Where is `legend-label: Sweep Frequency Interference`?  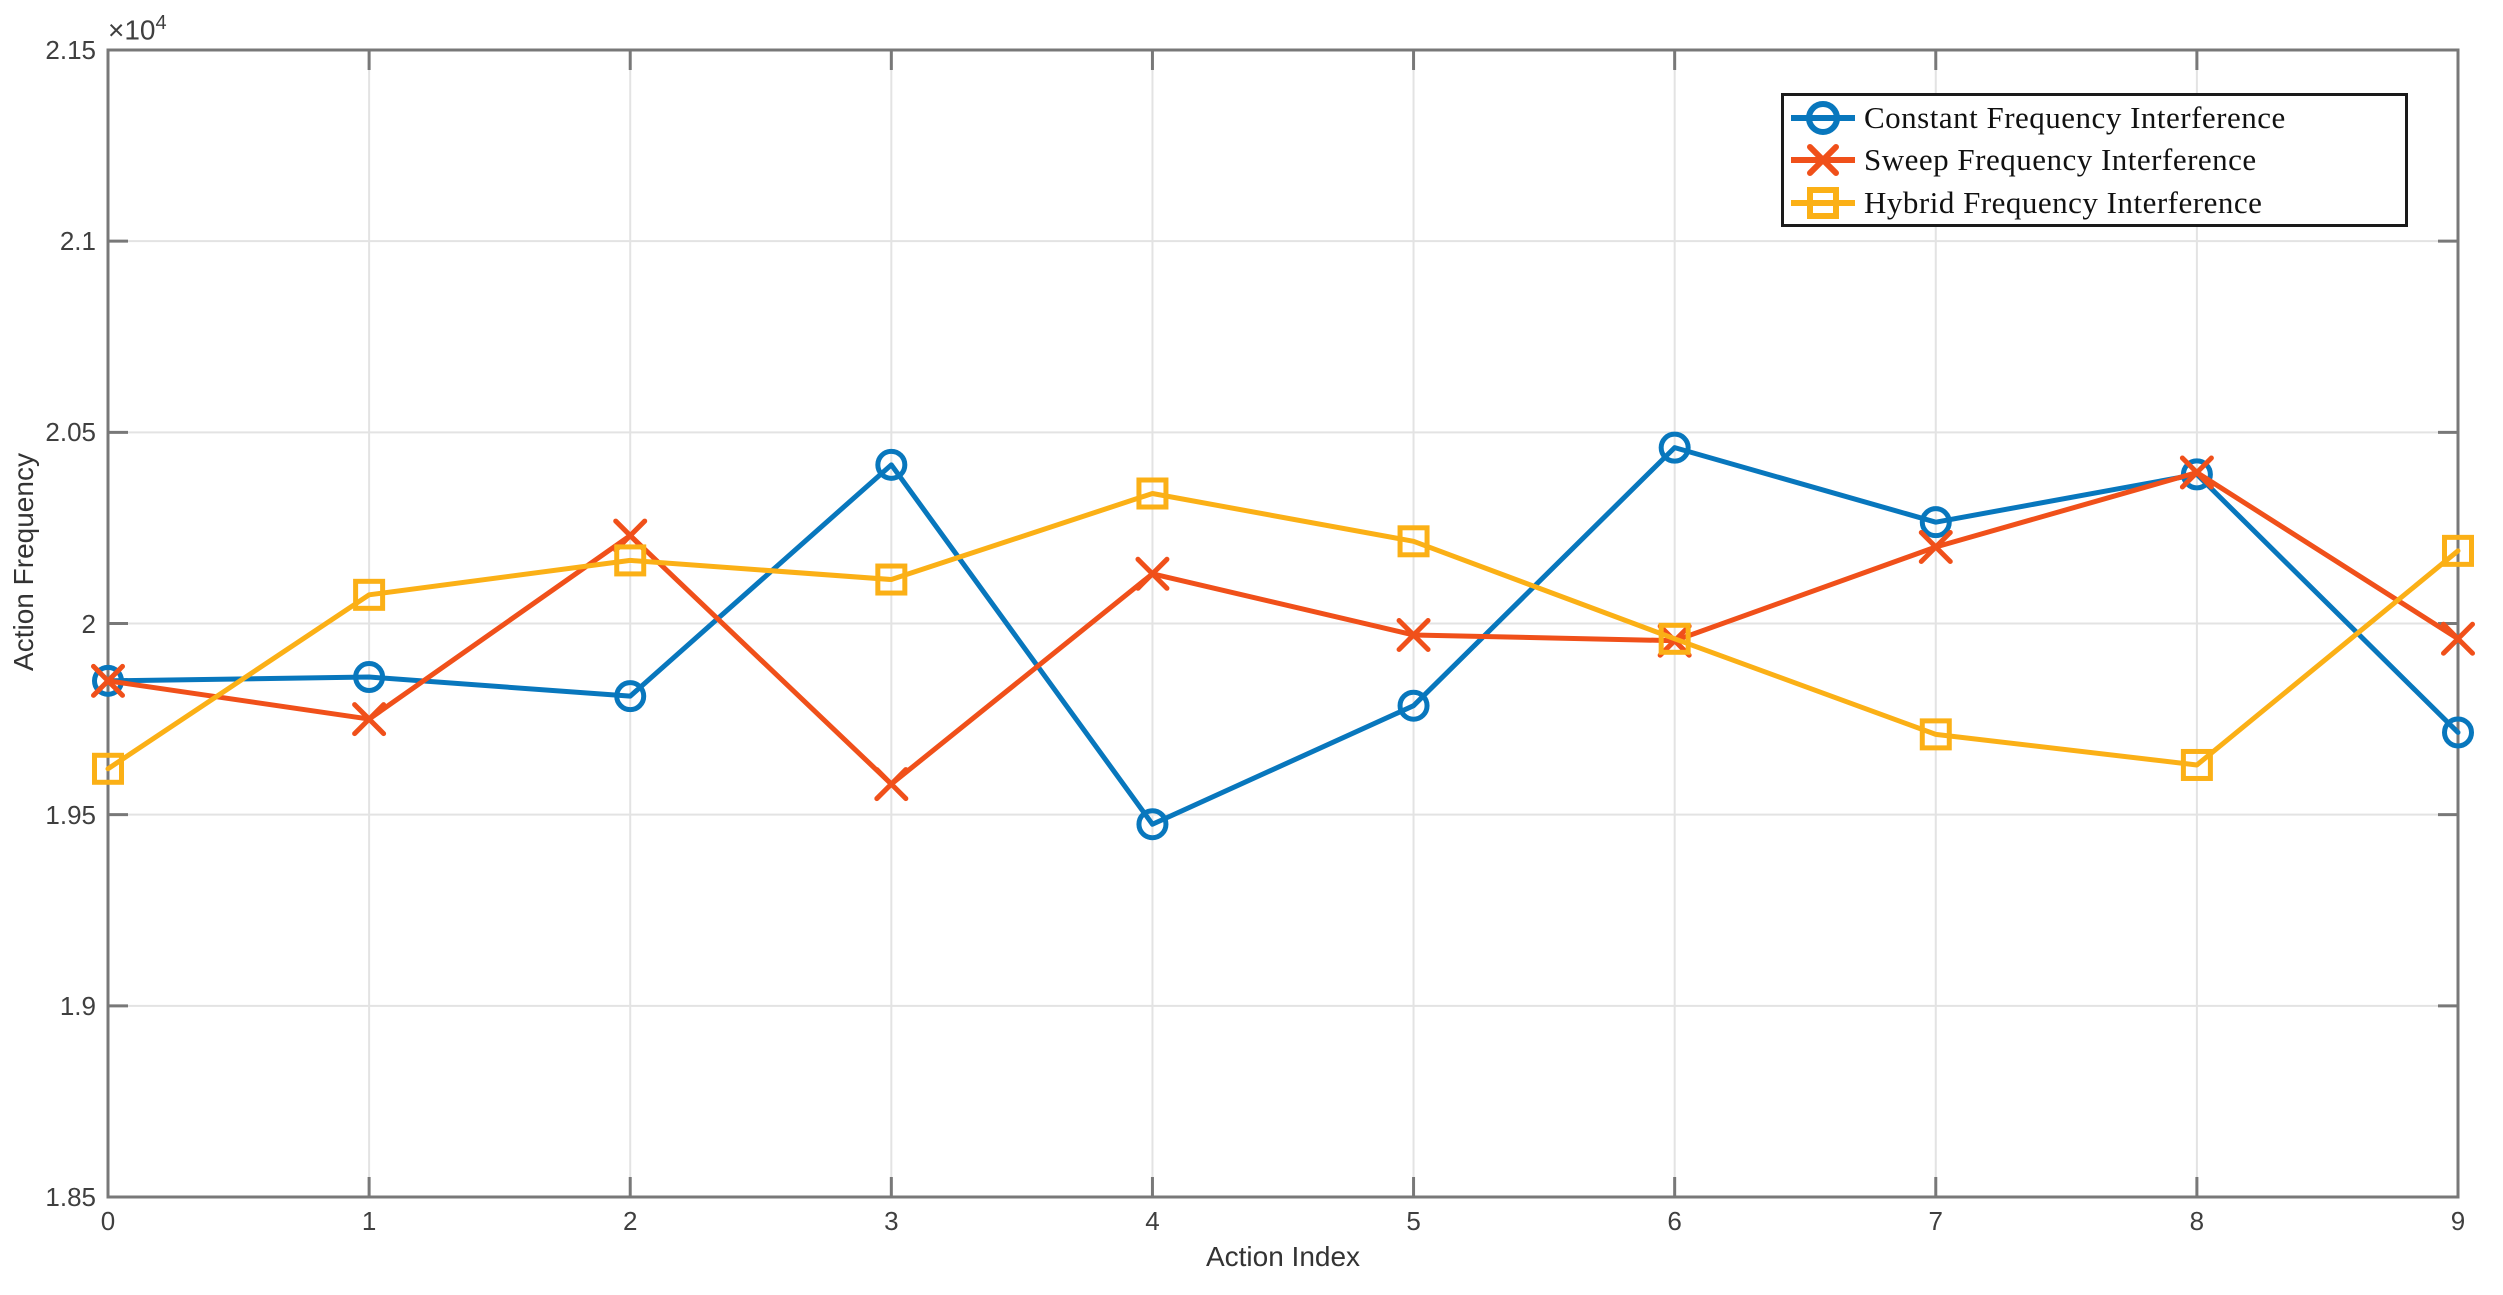 legend-label: Sweep Frequency Interference is located at coordinates (2060, 159).